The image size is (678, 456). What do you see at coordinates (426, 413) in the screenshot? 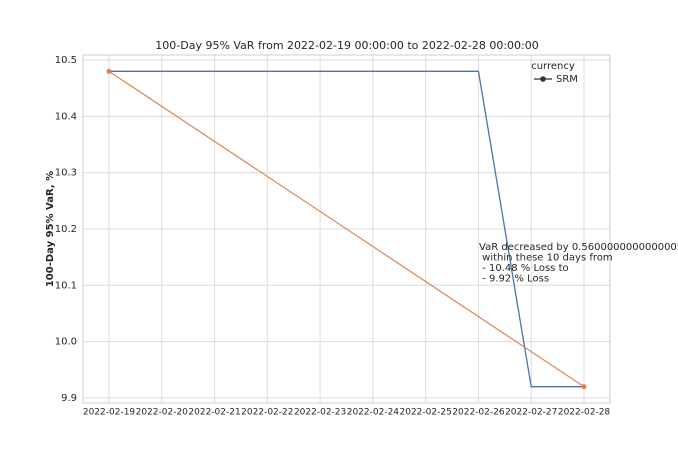
I see `x-tick-label: 2022-02-25` at bounding box center [426, 413].